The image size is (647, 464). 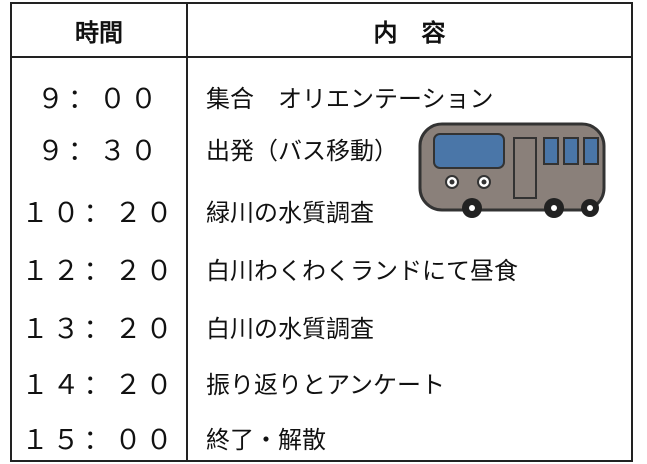 I want to click on task-cell: 終了・解散, so click(x=266, y=439).